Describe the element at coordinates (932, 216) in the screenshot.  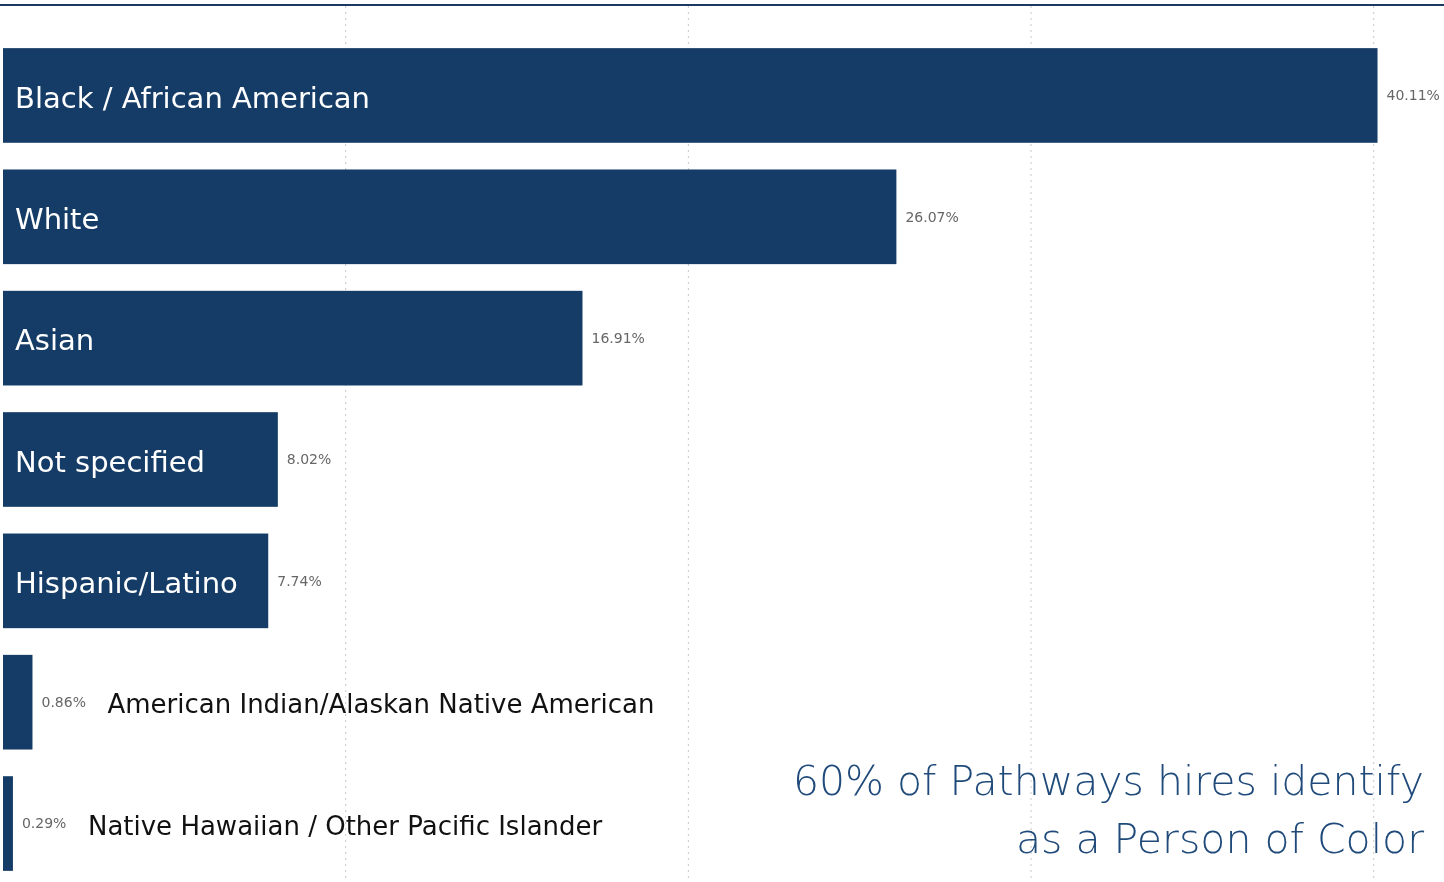
I see `data-label: 26.07%` at that location.